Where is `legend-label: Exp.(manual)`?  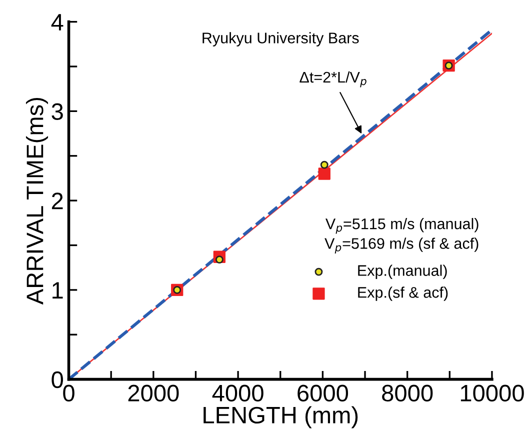 legend-label: Exp.(manual) is located at coordinates (402, 271).